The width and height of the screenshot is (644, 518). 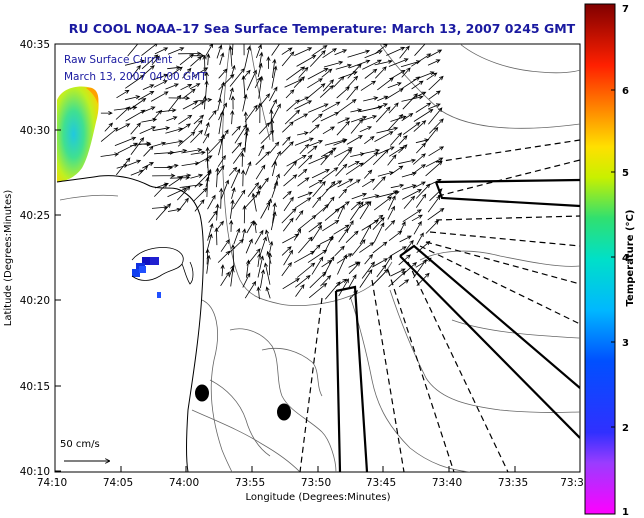 I want to click on x-tick-label: 73:50, so click(x=316, y=483).